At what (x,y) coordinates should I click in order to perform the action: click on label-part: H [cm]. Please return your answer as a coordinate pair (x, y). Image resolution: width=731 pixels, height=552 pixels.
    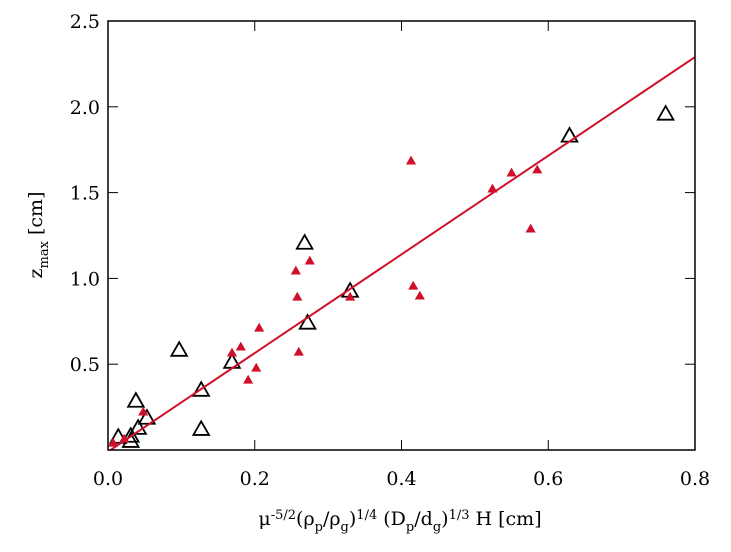
    Looking at the image, I should click on (505, 519).